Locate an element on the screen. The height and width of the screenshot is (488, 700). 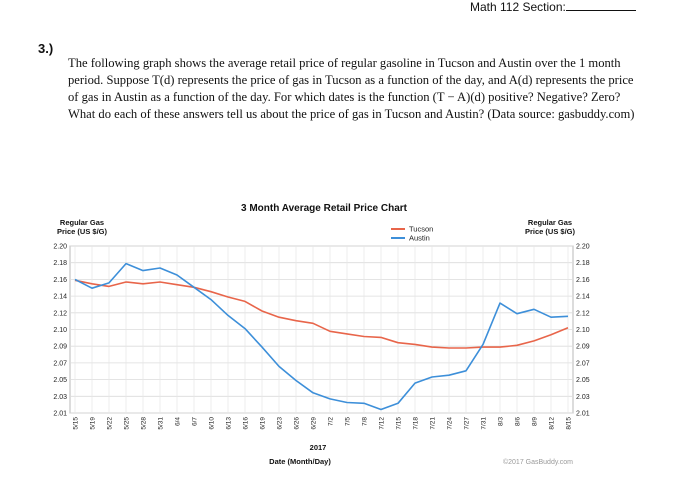
x-tick-label: 5/22 is located at coordinates (110, 423).